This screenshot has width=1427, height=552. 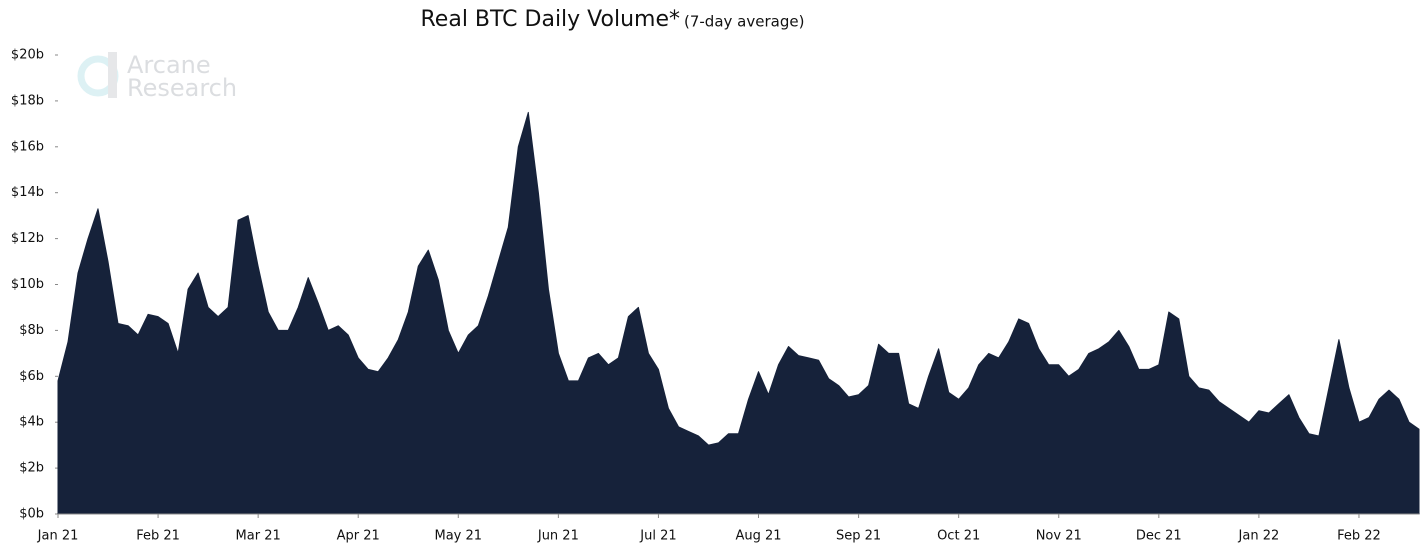 What do you see at coordinates (744, 22) in the screenshot?
I see `chart-subtitle: (7-day average)` at bounding box center [744, 22].